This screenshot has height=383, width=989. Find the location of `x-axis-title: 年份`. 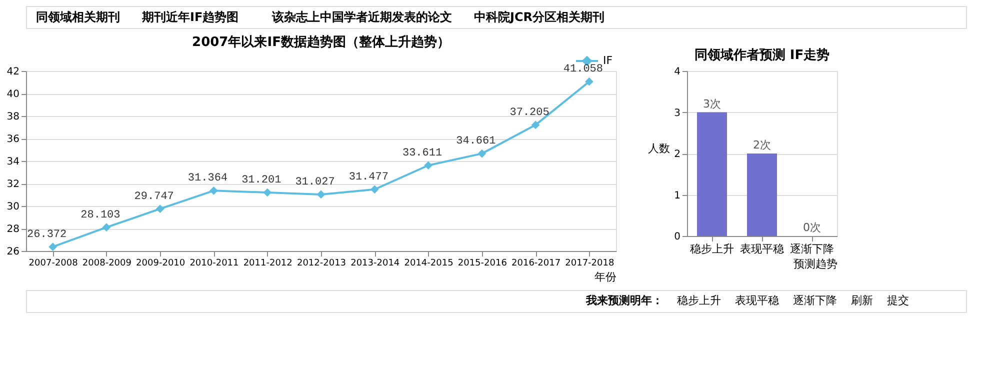

x-axis-title: 年份 is located at coordinates (605, 277).